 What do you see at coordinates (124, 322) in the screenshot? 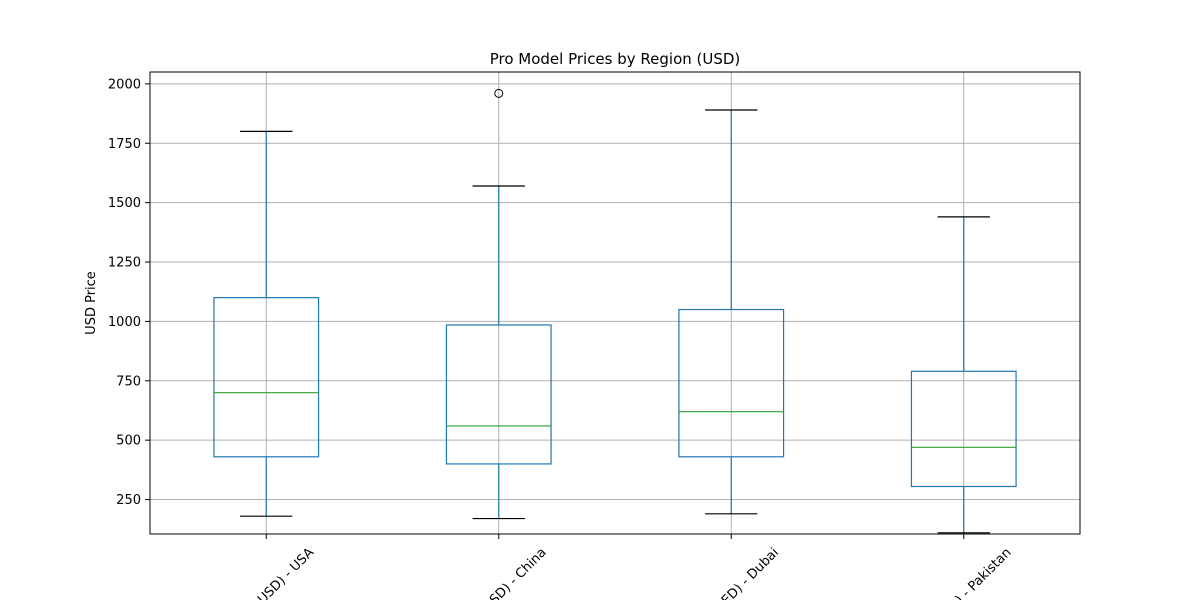
I see `y-tick-label: 1000` at bounding box center [124, 322].